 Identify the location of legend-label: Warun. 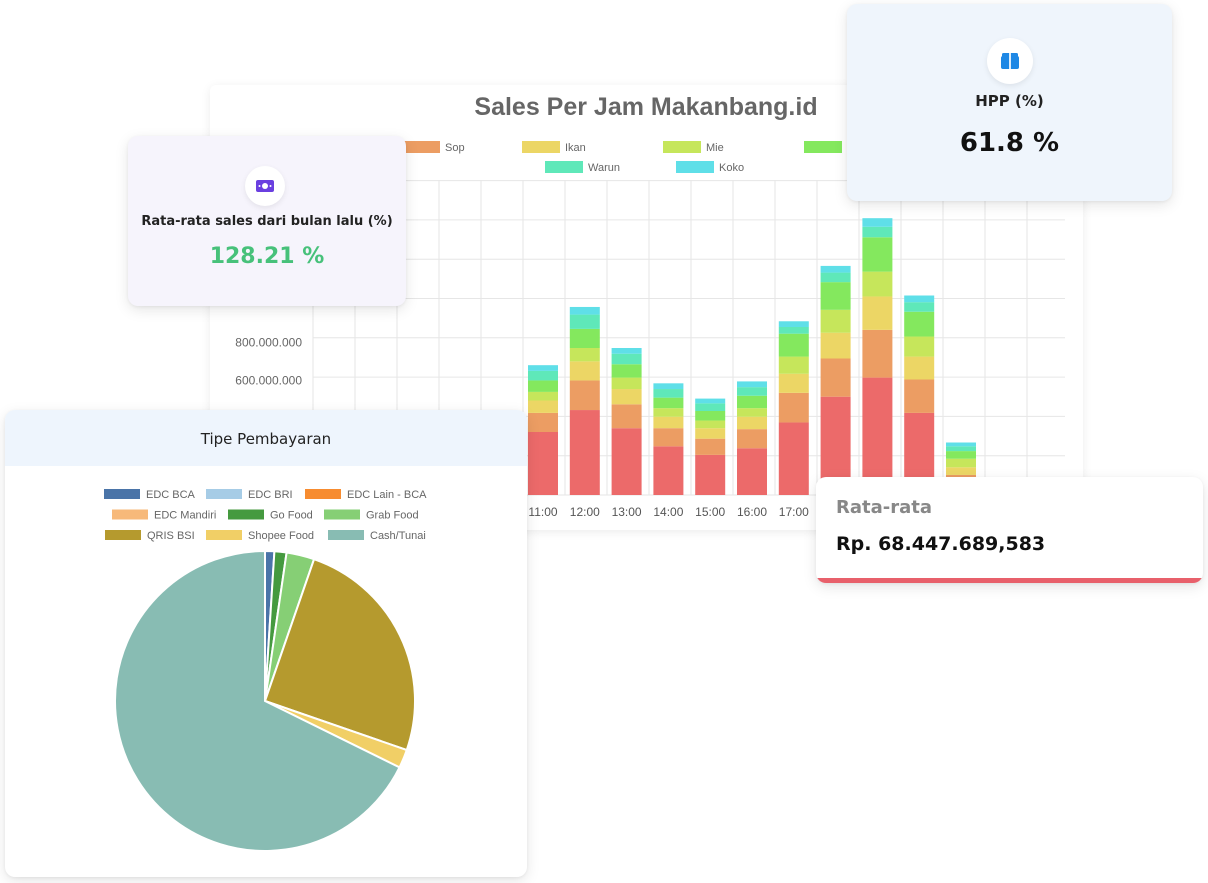
(604, 168).